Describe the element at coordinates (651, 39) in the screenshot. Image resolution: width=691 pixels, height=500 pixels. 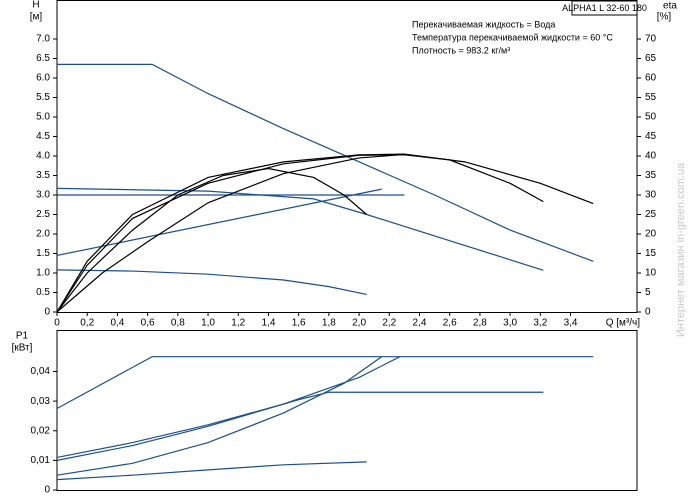
I see `y2-tick-label: 70` at that location.